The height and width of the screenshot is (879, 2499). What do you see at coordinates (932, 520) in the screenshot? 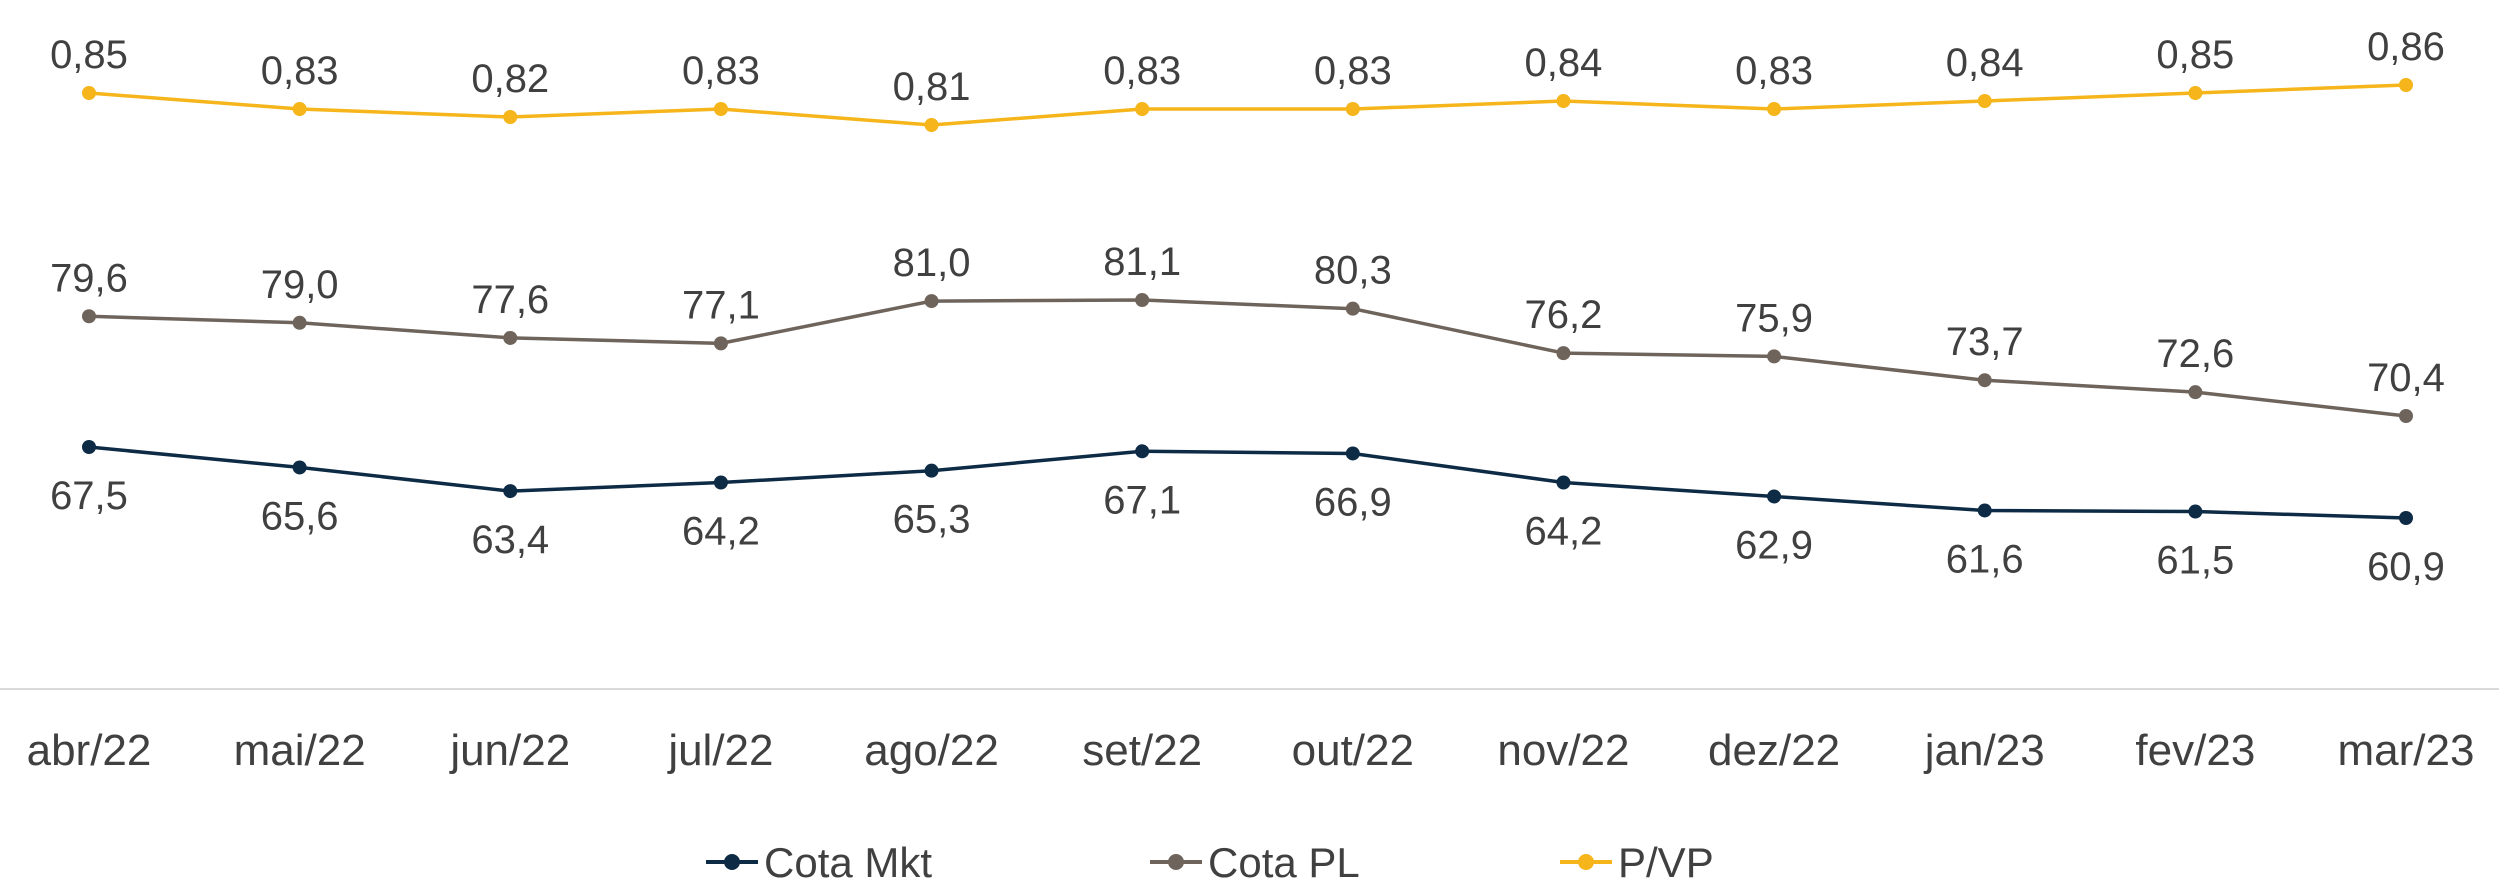
I see `data-label-cota-mkt: 65,3` at bounding box center [932, 520].